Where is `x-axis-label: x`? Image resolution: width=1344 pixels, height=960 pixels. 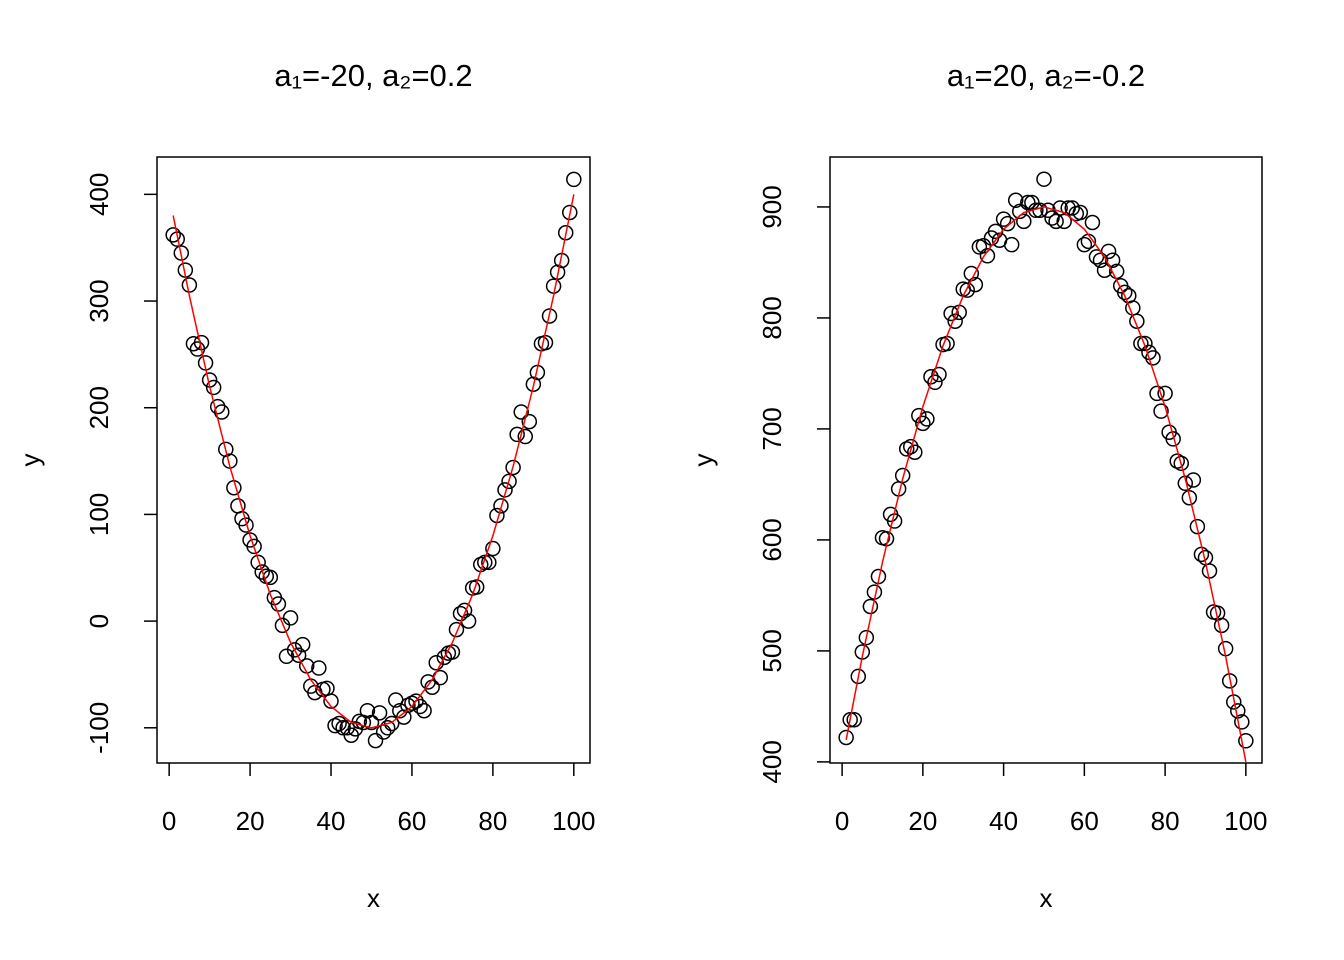
x-axis-label: x is located at coordinates (1046, 898).